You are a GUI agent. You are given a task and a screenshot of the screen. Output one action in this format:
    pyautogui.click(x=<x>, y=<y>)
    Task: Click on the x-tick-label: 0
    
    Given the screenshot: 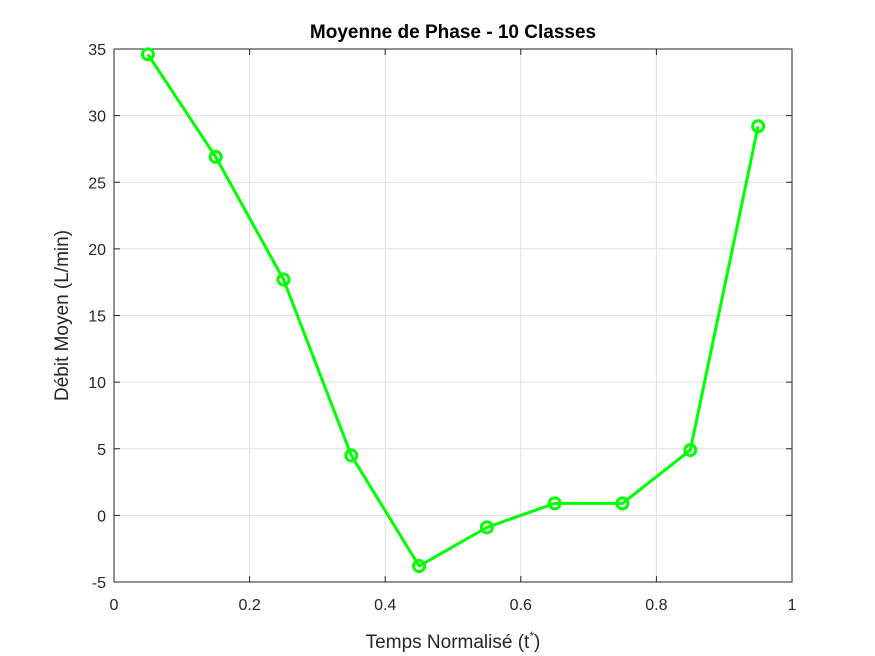 What is the action you would take?
    pyautogui.click(x=114, y=605)
    